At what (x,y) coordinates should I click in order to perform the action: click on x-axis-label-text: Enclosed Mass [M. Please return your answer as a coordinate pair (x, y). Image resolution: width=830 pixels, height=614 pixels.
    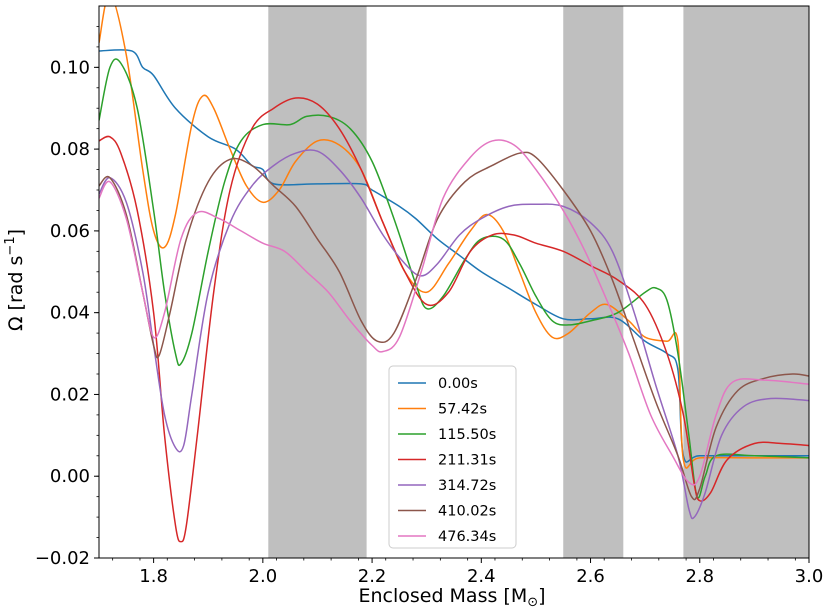
    Looking at the image, I should click on (442, 596).